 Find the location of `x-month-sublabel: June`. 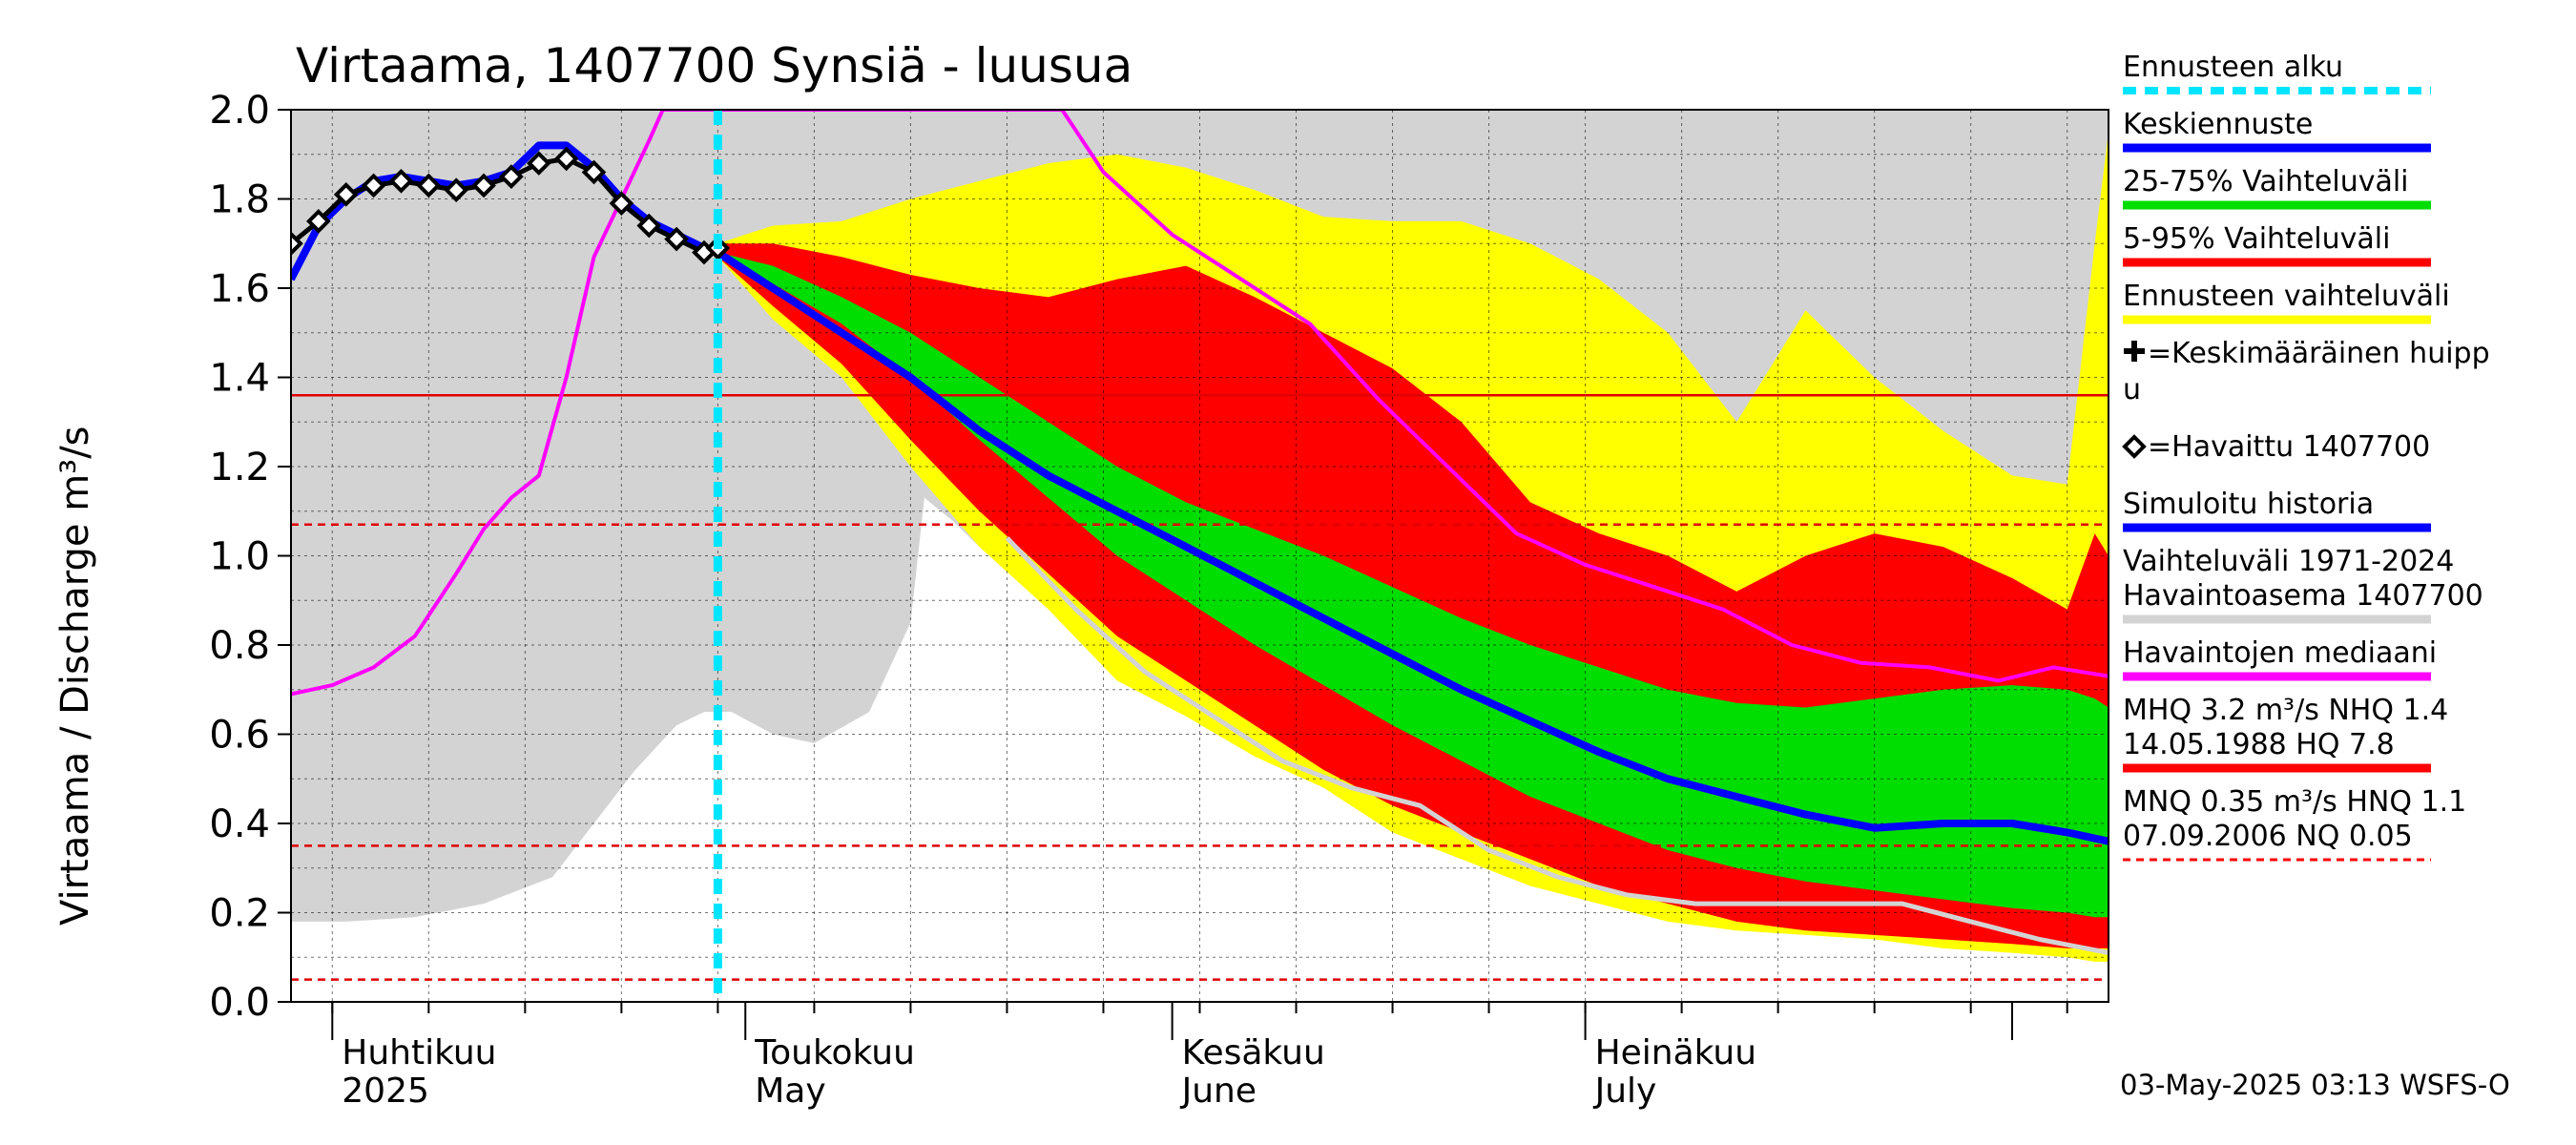

x-month-sublabel: June is located at coordinates (1218, 1091).